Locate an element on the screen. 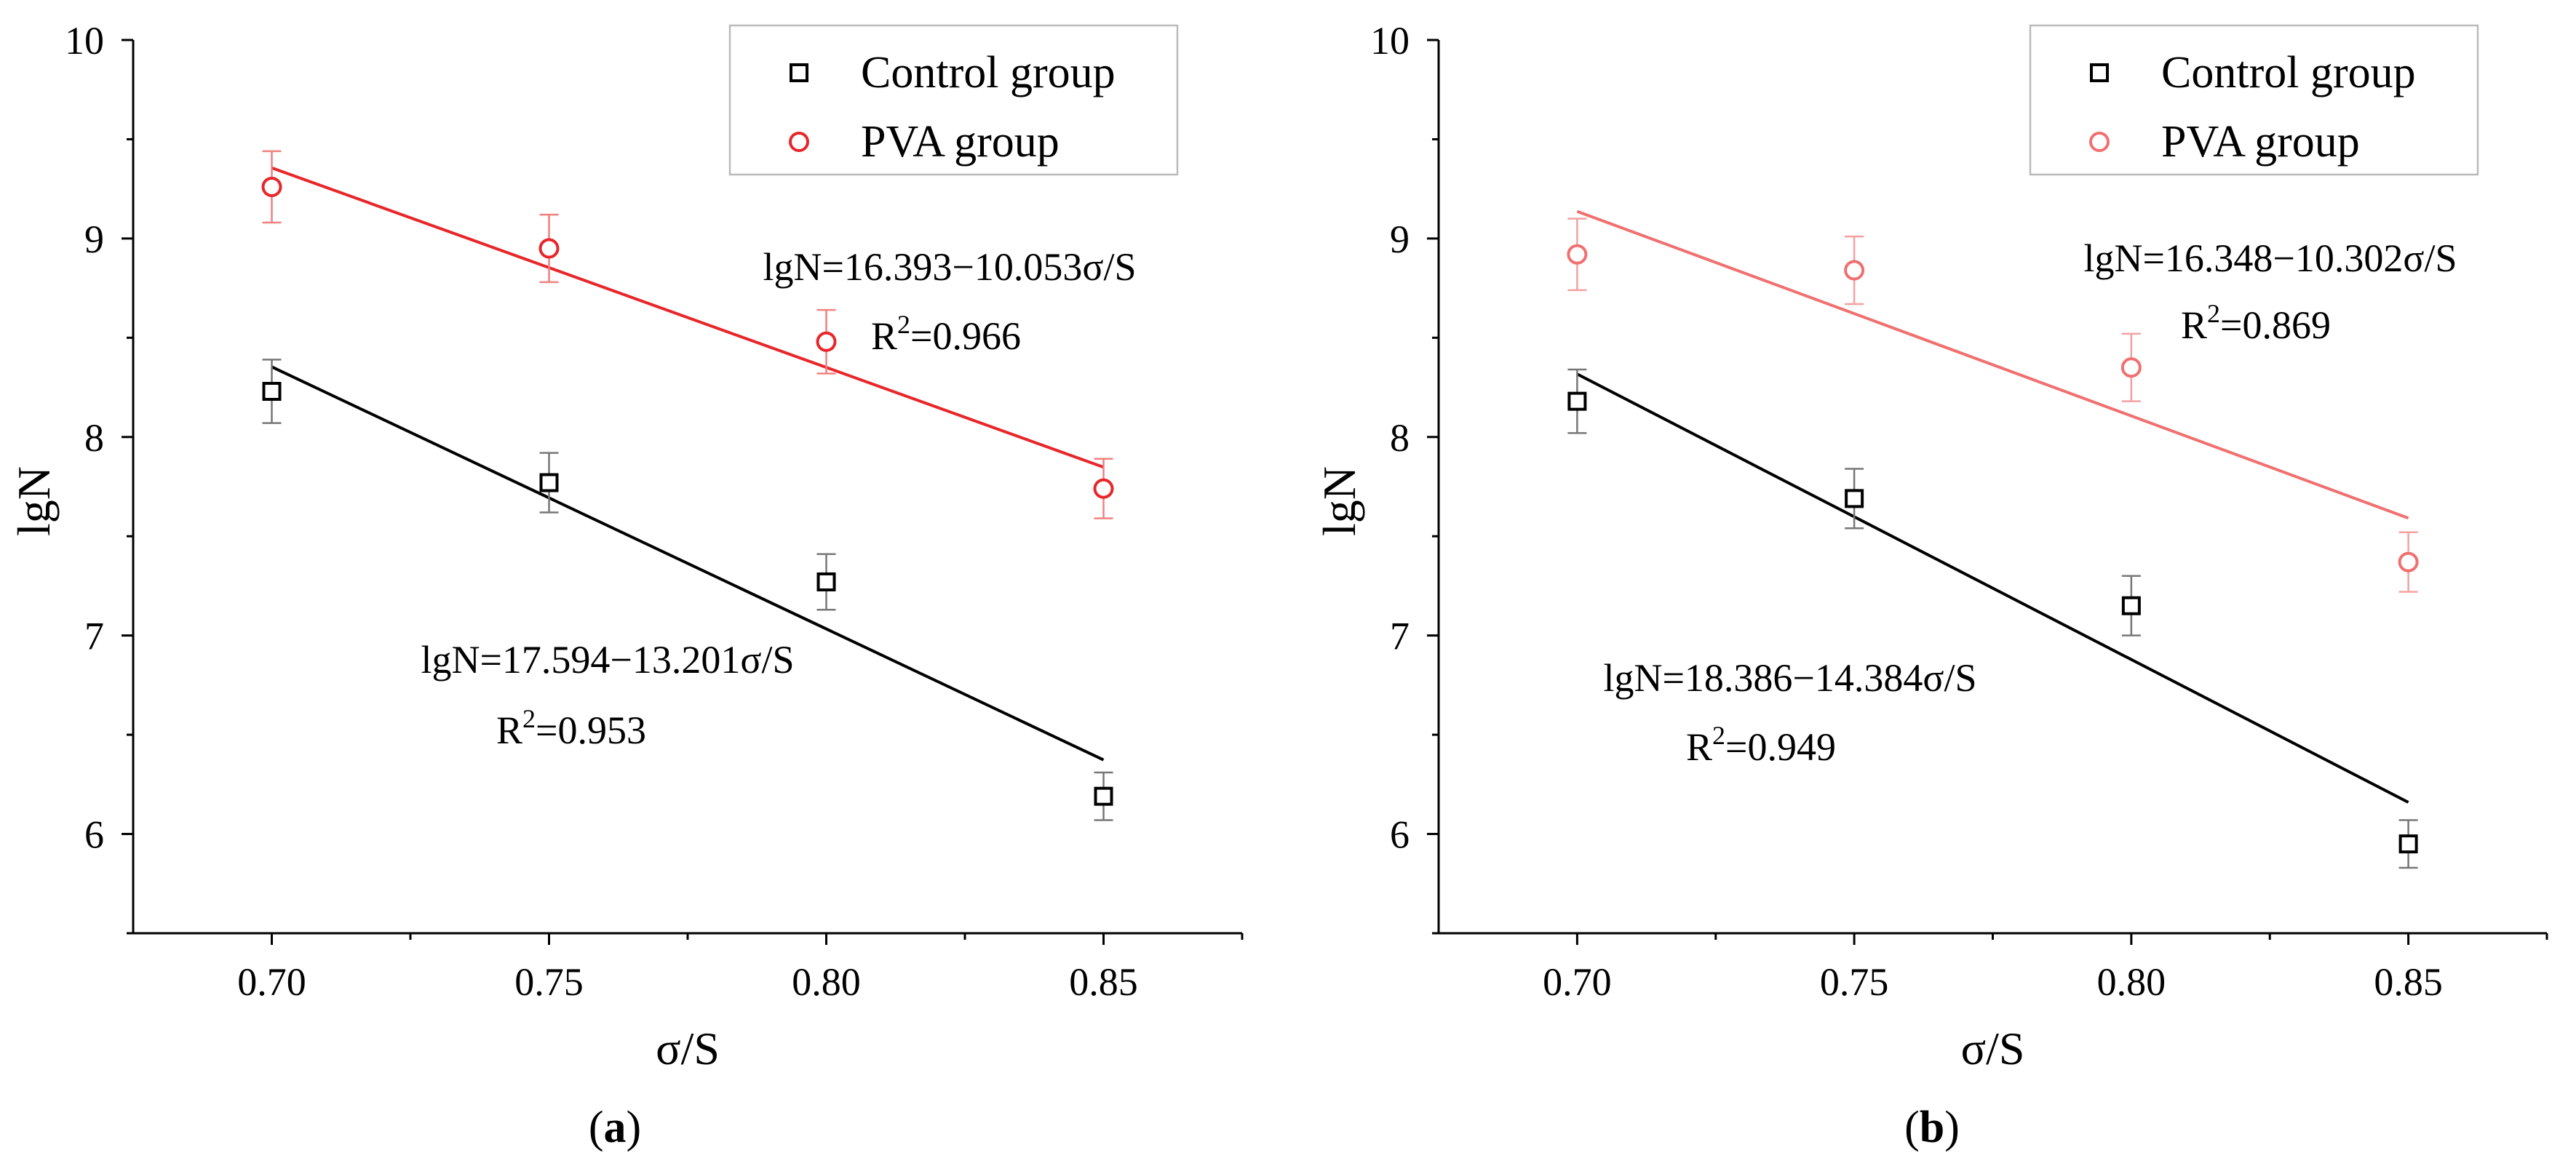 This screenshot has height=1166, width=2576. panel-label: (a) is located at coordinates (615, 1127).